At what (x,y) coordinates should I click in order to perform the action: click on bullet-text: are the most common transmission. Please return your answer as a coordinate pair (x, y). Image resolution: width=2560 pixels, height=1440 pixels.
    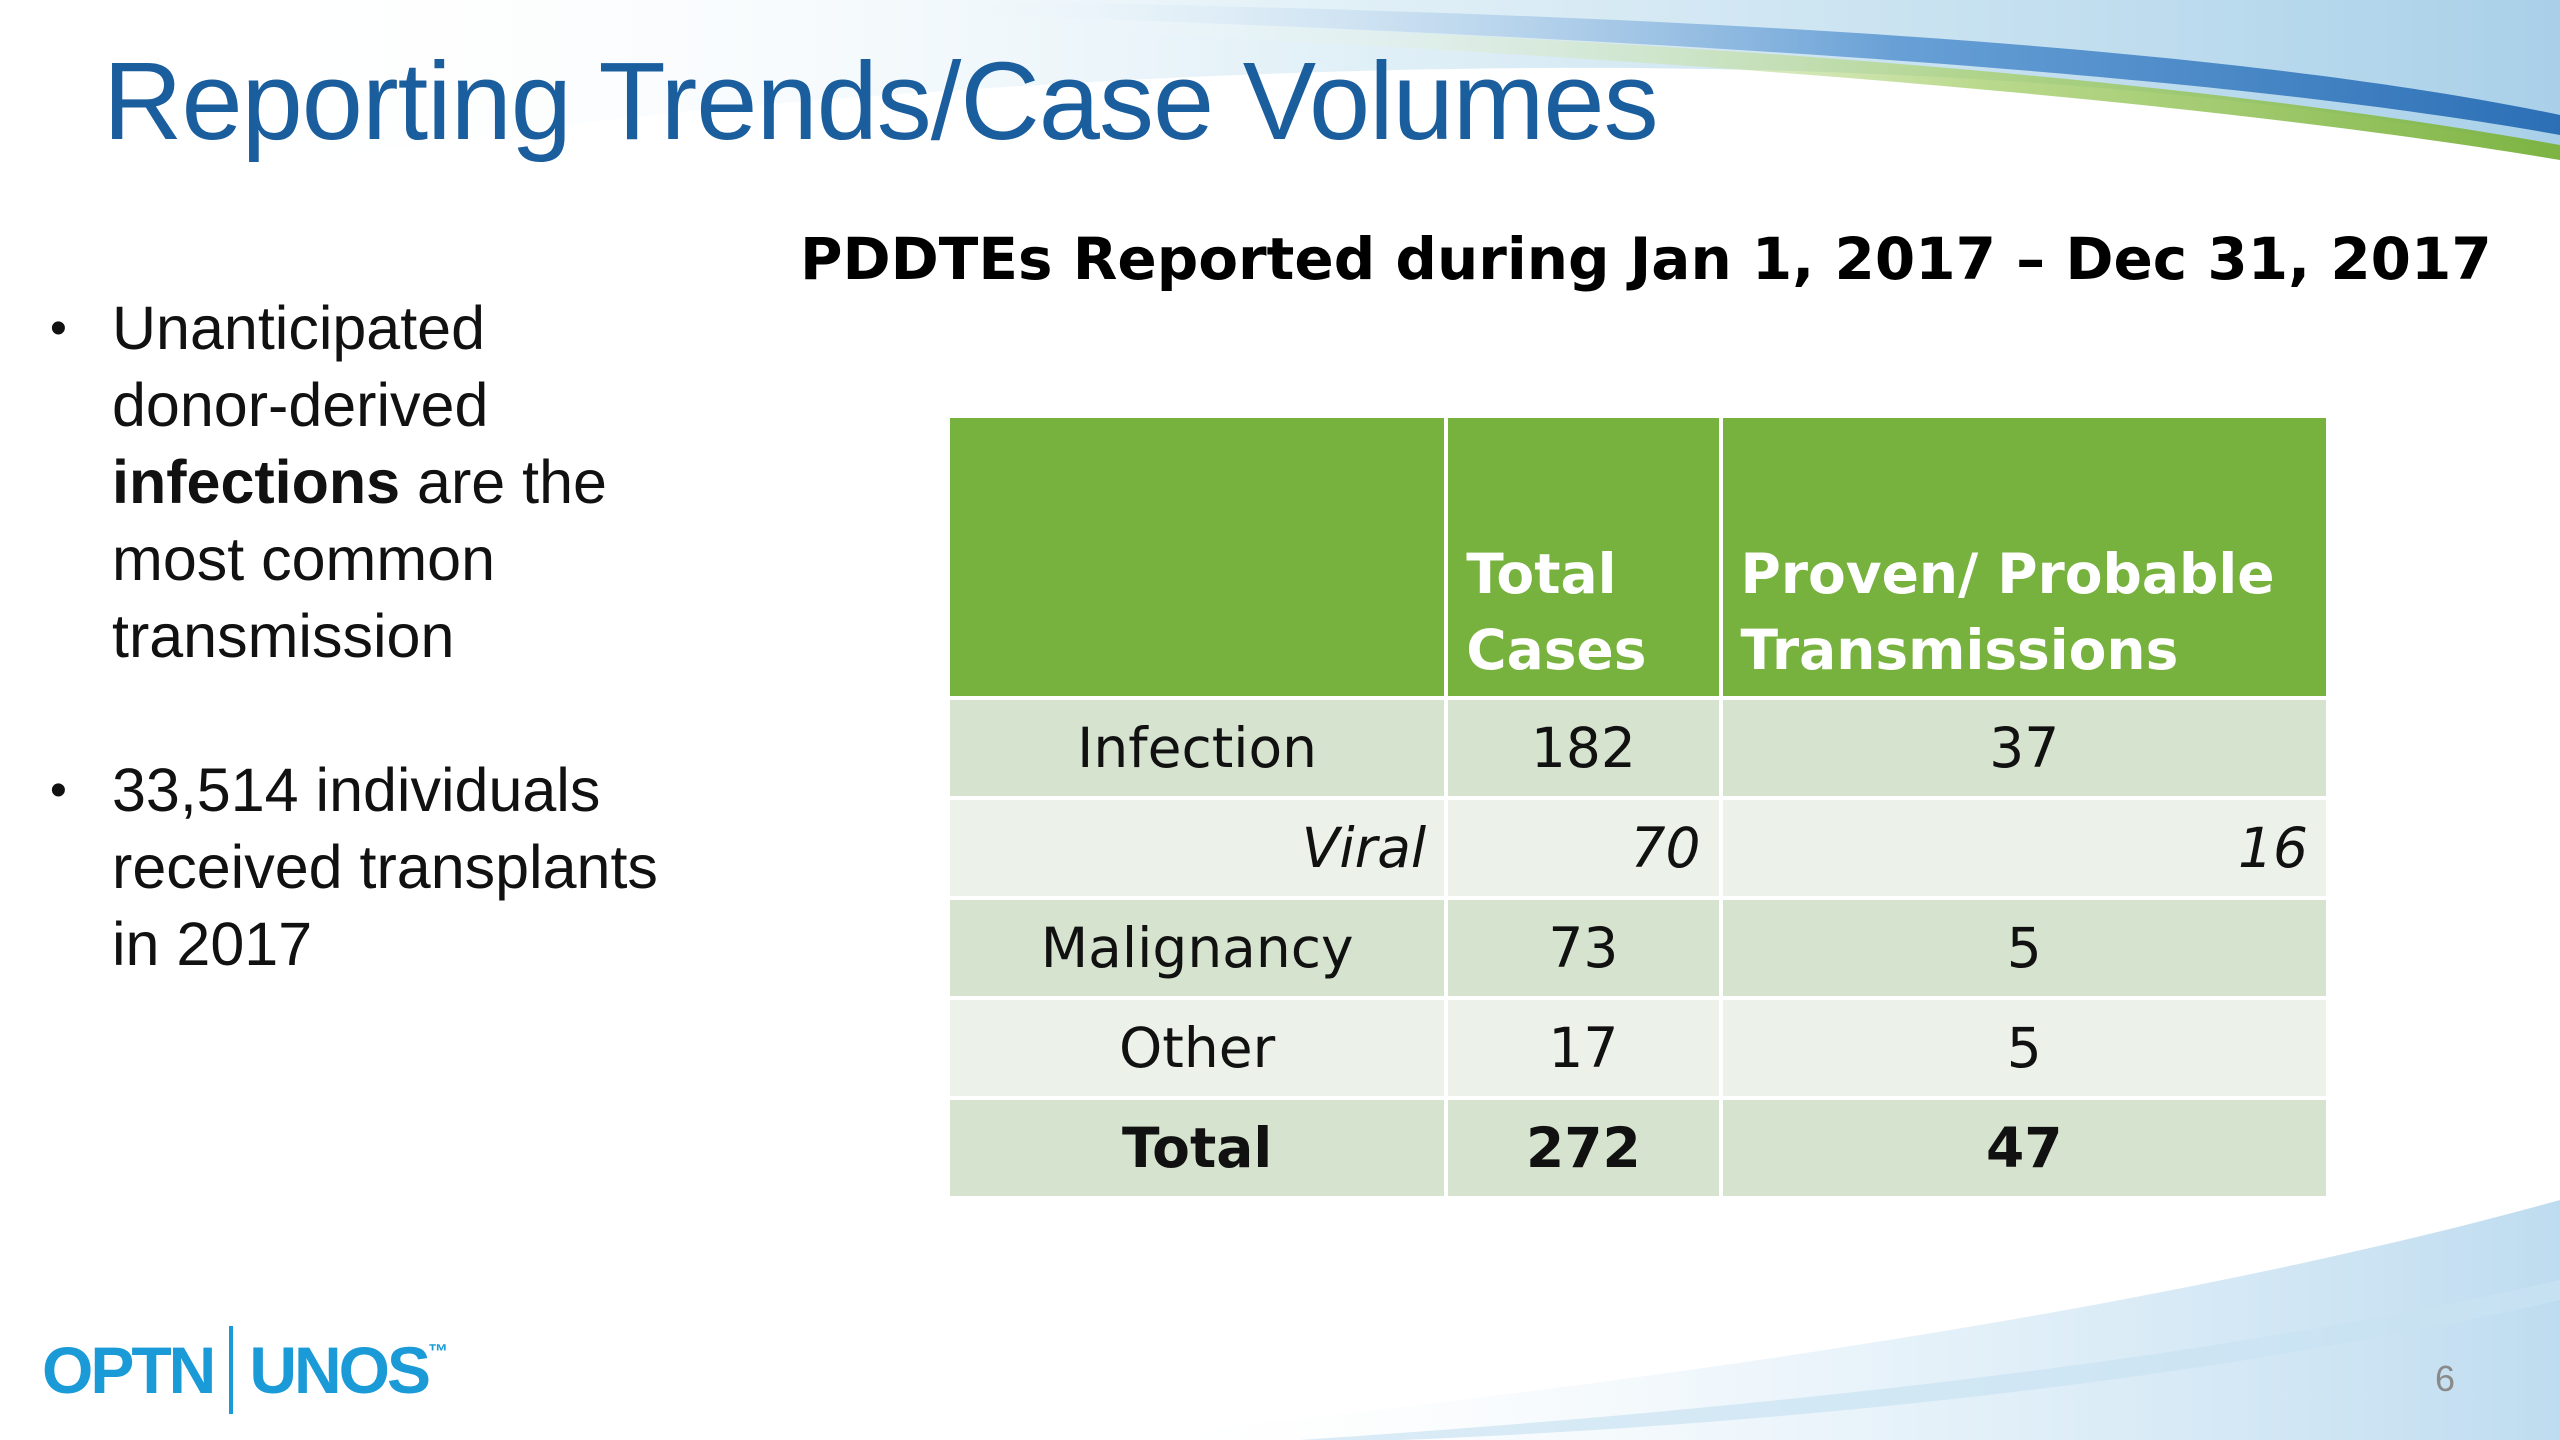
    Looking at the image, I should click on (359, 559).